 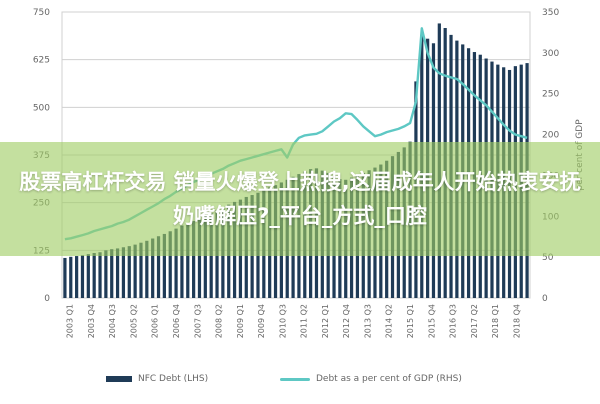 I want to click on x-tick-label: 2012 Q1, so click(x=325, y=321).